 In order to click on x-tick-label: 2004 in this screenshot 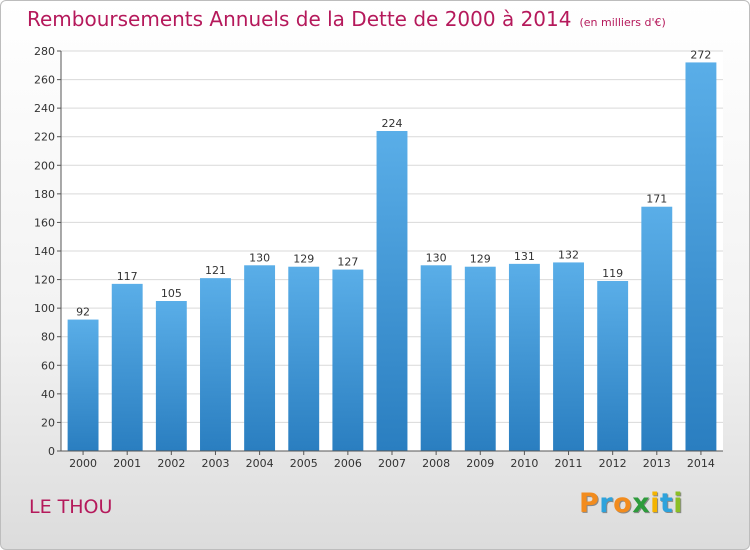, I will do `click(260, 463)`.